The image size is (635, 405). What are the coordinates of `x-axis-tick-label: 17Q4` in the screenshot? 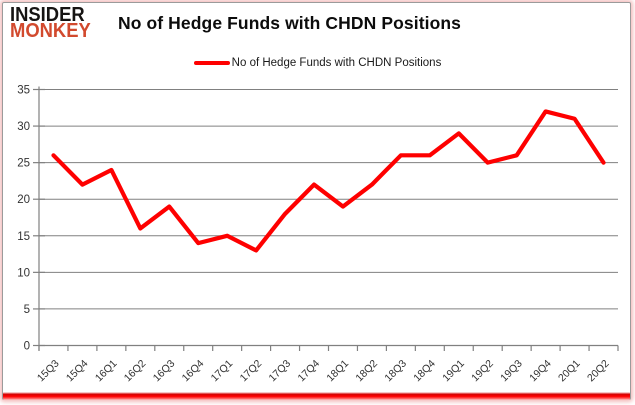 It's located at (308, 371).